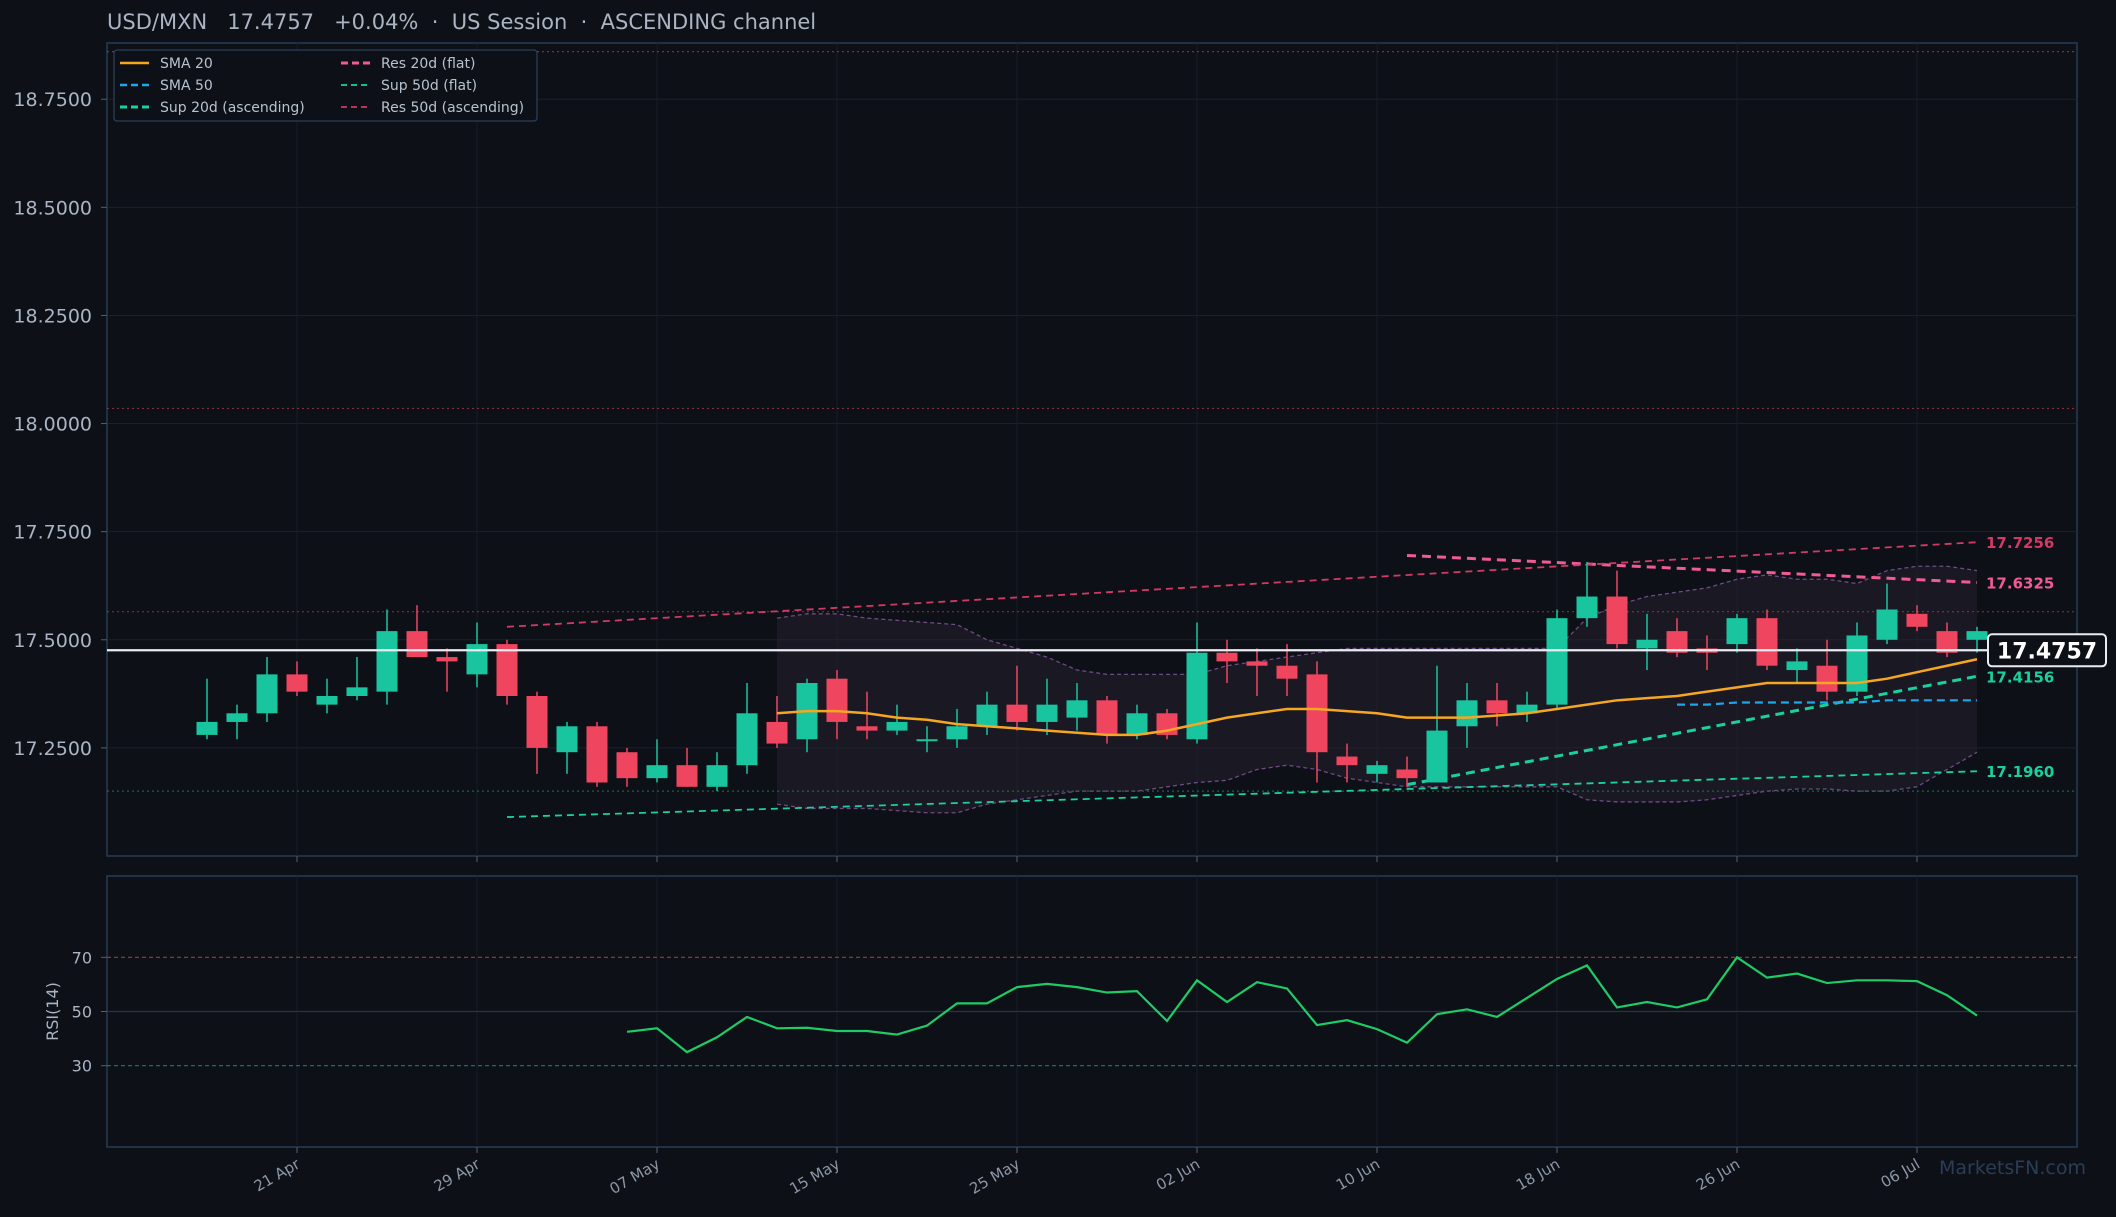 This screenshot has width=2116, height=1217. I want to click on legend-entry: Res 20d (flat), so click(428, 64).